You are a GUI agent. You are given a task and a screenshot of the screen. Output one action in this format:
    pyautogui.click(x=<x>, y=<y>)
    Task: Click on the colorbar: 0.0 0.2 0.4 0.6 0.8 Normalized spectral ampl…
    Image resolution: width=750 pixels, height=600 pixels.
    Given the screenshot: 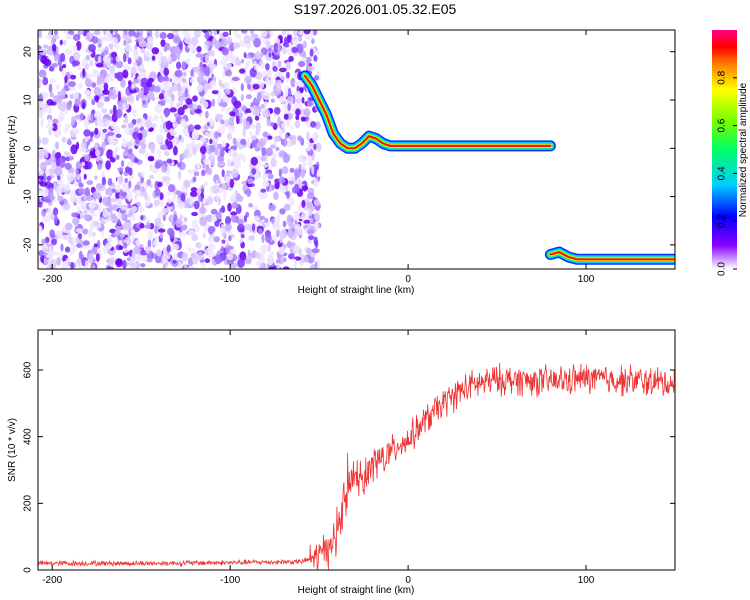 What is the action you would take?
    pyautogui.click(x=730, y=153)
    